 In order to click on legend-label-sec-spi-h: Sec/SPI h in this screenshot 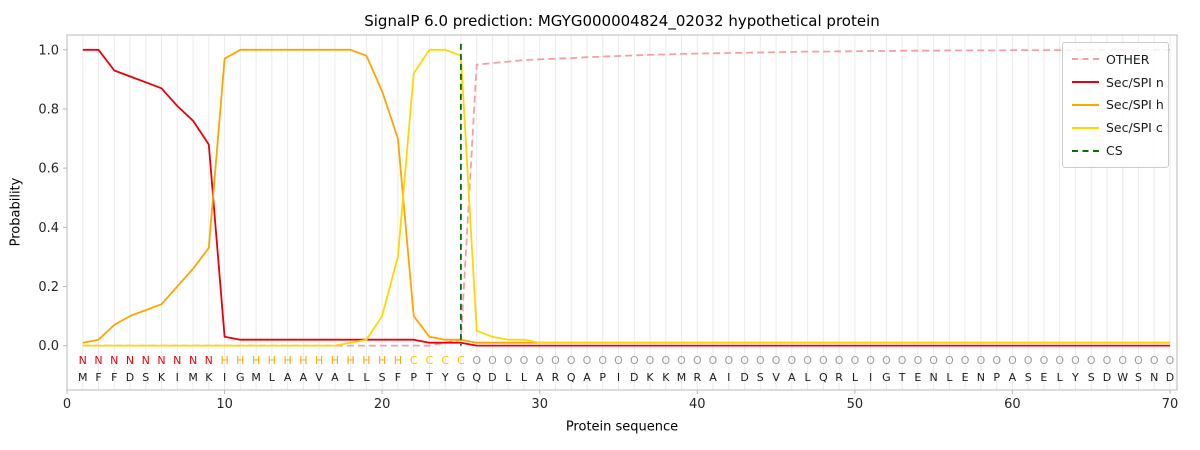, I will do `click(1135, 105)`.